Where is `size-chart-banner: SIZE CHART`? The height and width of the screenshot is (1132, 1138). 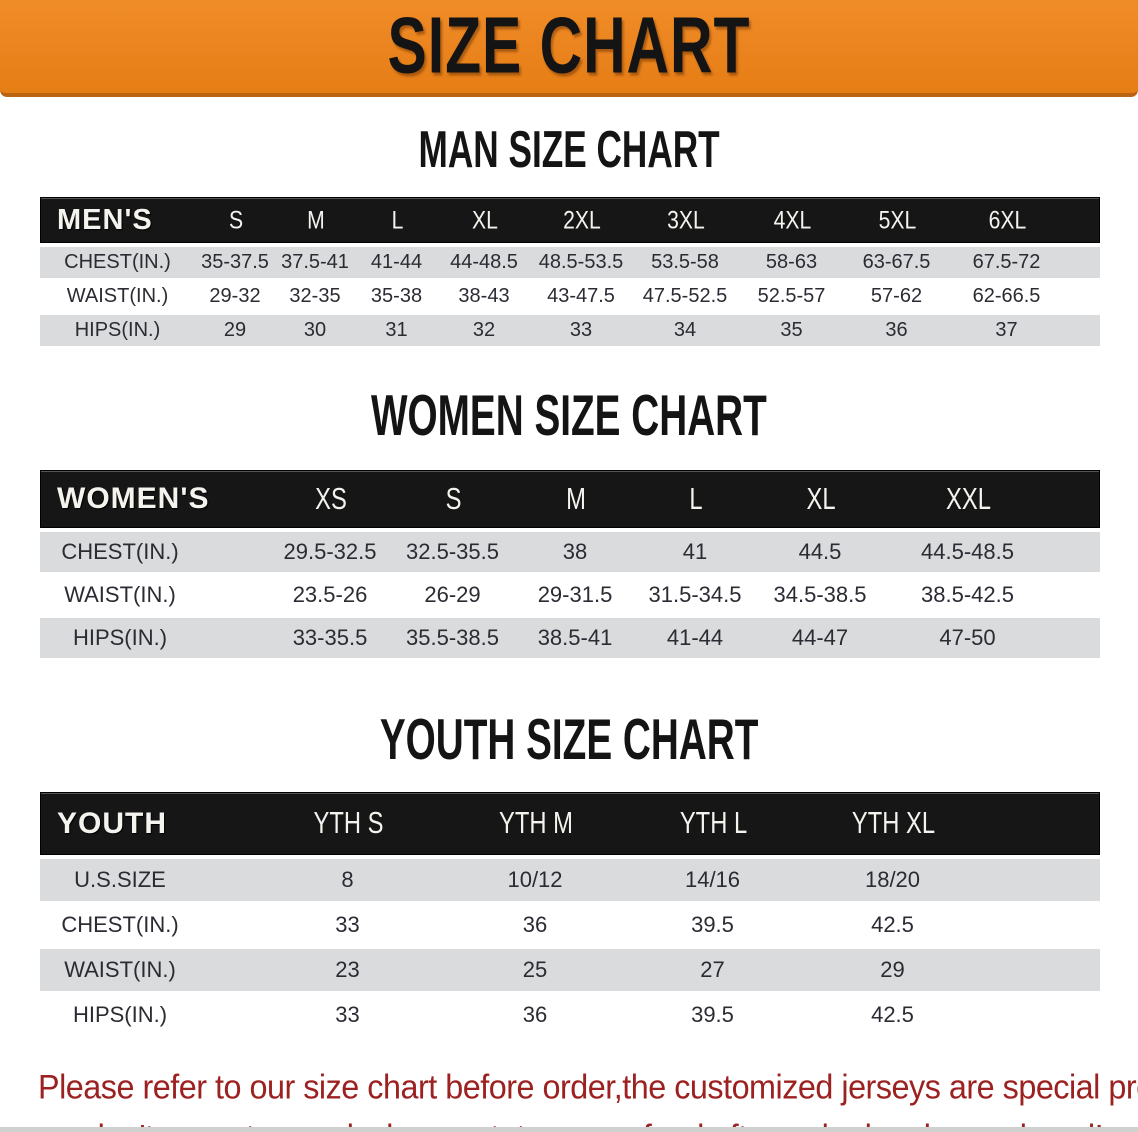 size-chart-banner: SIZE CHART is located at coordinates (569, 48).